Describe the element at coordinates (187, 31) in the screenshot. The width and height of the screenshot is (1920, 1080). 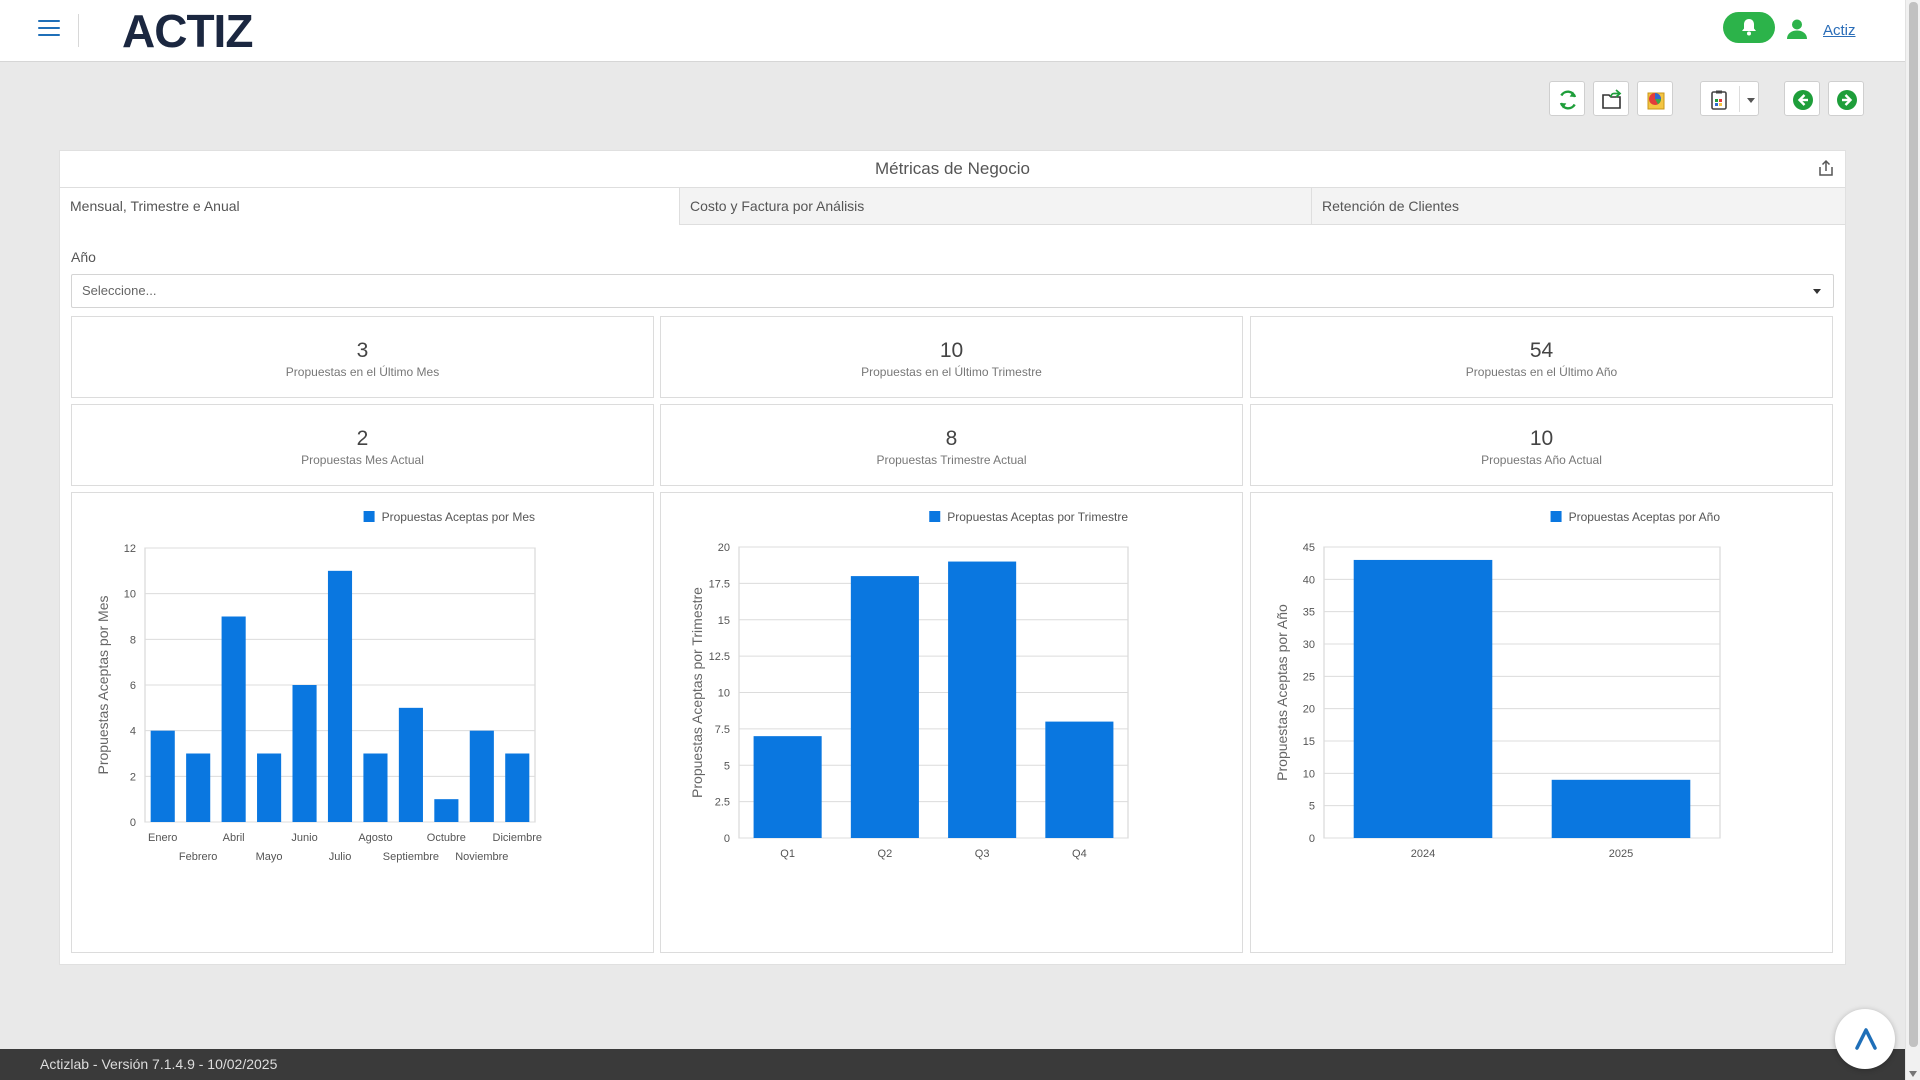
I see `logo: ACTIZ` at that location.